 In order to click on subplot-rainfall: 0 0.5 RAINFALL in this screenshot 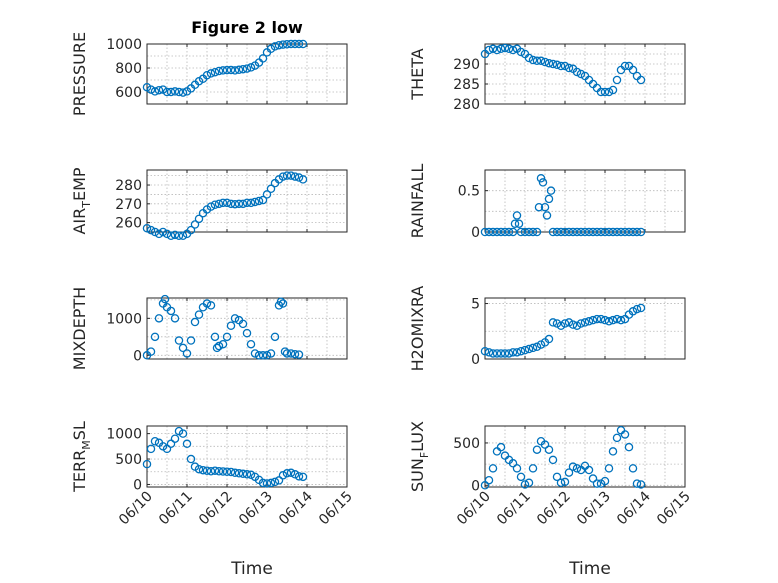, I will do `click(547, 202)`.